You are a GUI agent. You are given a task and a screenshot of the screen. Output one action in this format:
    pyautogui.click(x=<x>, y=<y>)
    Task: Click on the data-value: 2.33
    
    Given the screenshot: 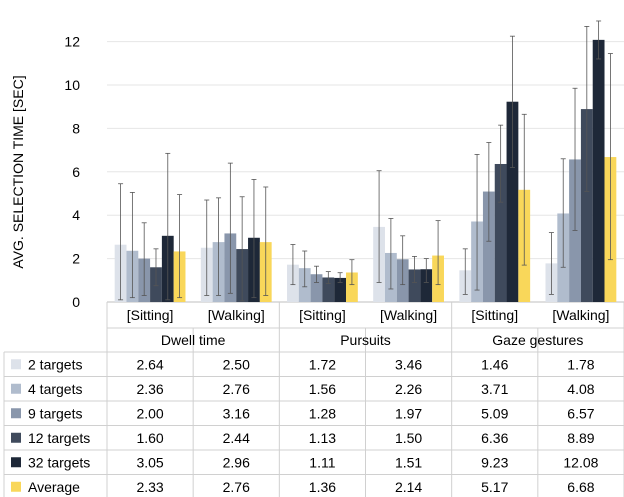 What is the action you would take?
    pyautogui.click(x=149, y=487)
    